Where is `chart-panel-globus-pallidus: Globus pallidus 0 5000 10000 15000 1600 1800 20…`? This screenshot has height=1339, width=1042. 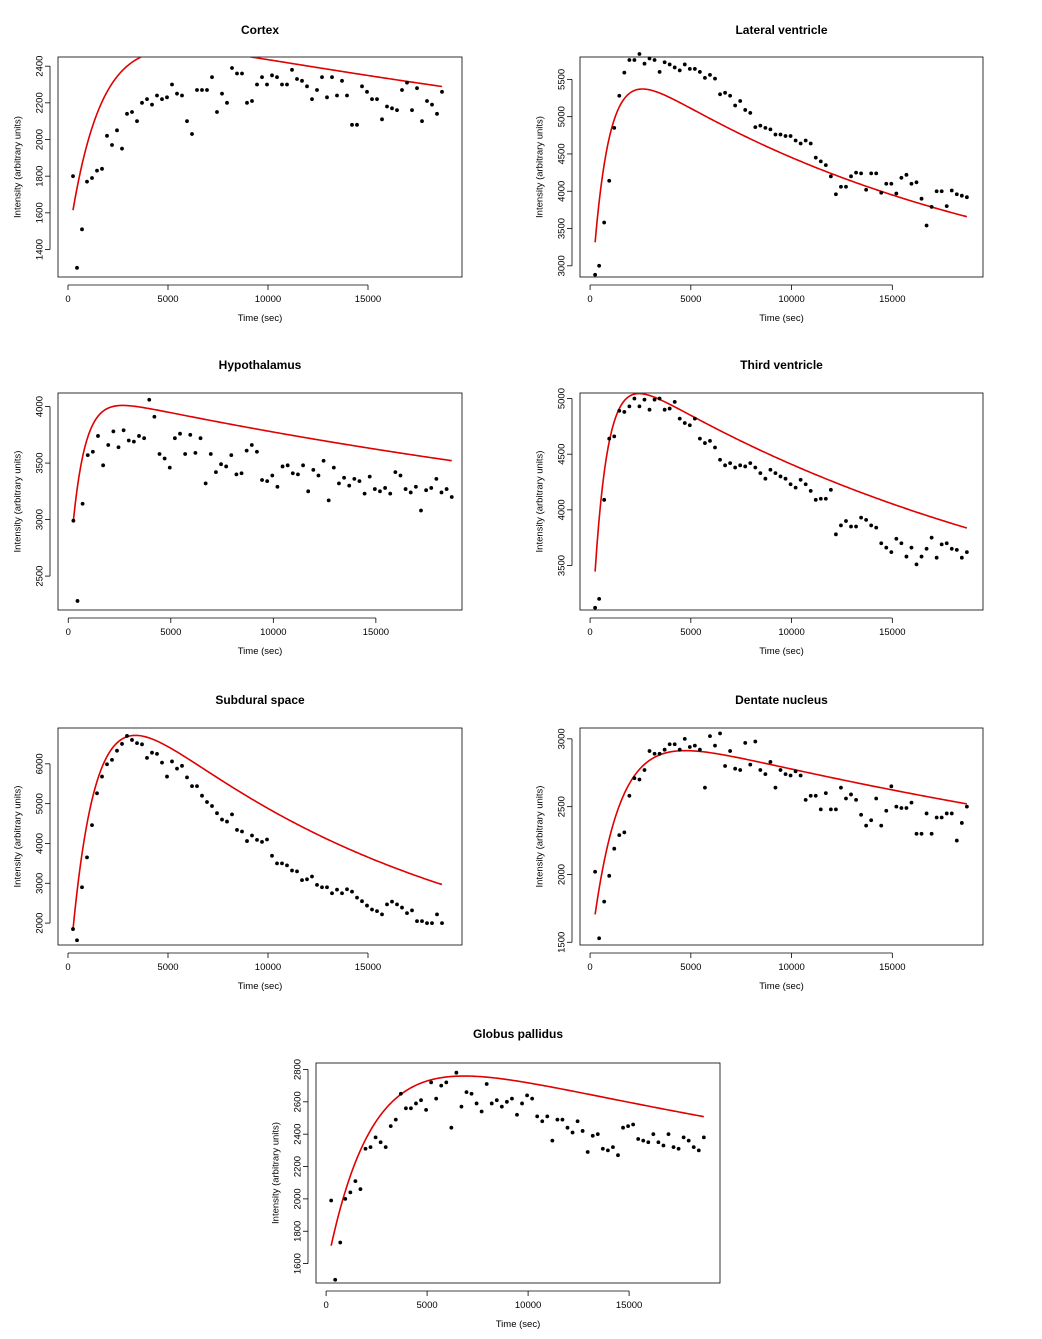
chart-panel-globus-pallidus: Globus pallidus 0 5000 10000 15000 1600 1800 20… is located at coordinates (496, 1178).